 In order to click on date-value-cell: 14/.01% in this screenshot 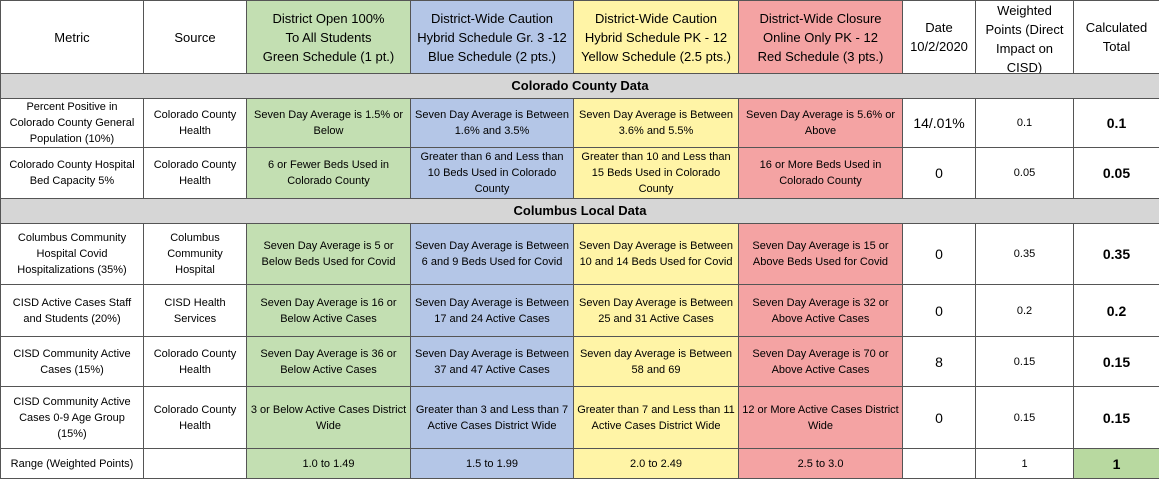, I will do `click(939, 123)`.